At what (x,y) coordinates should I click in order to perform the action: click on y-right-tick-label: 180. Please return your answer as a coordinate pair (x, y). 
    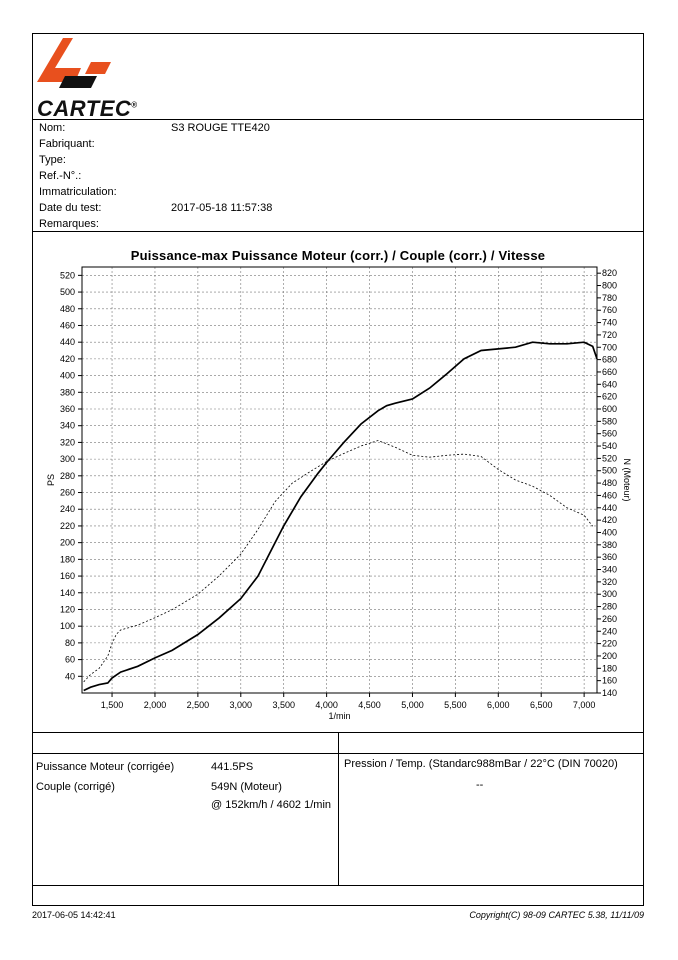
    Looking at the image, I should click on (609, 668).